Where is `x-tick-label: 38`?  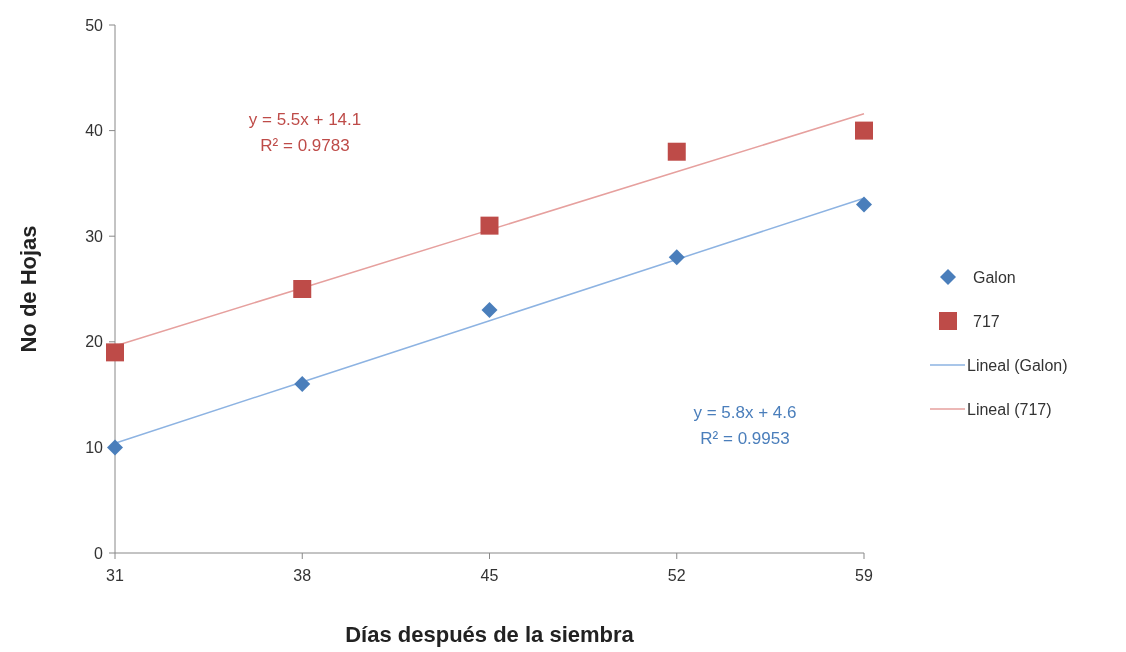 x-tick-label: 38 is located at coordinates (302, 575).